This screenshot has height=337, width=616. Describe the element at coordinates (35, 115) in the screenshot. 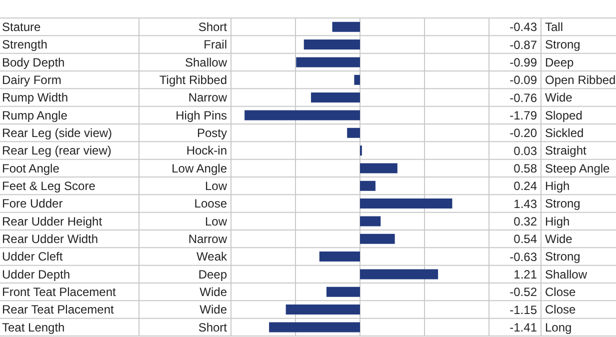

I see `y-tick-label: Rump Angle` at that location.